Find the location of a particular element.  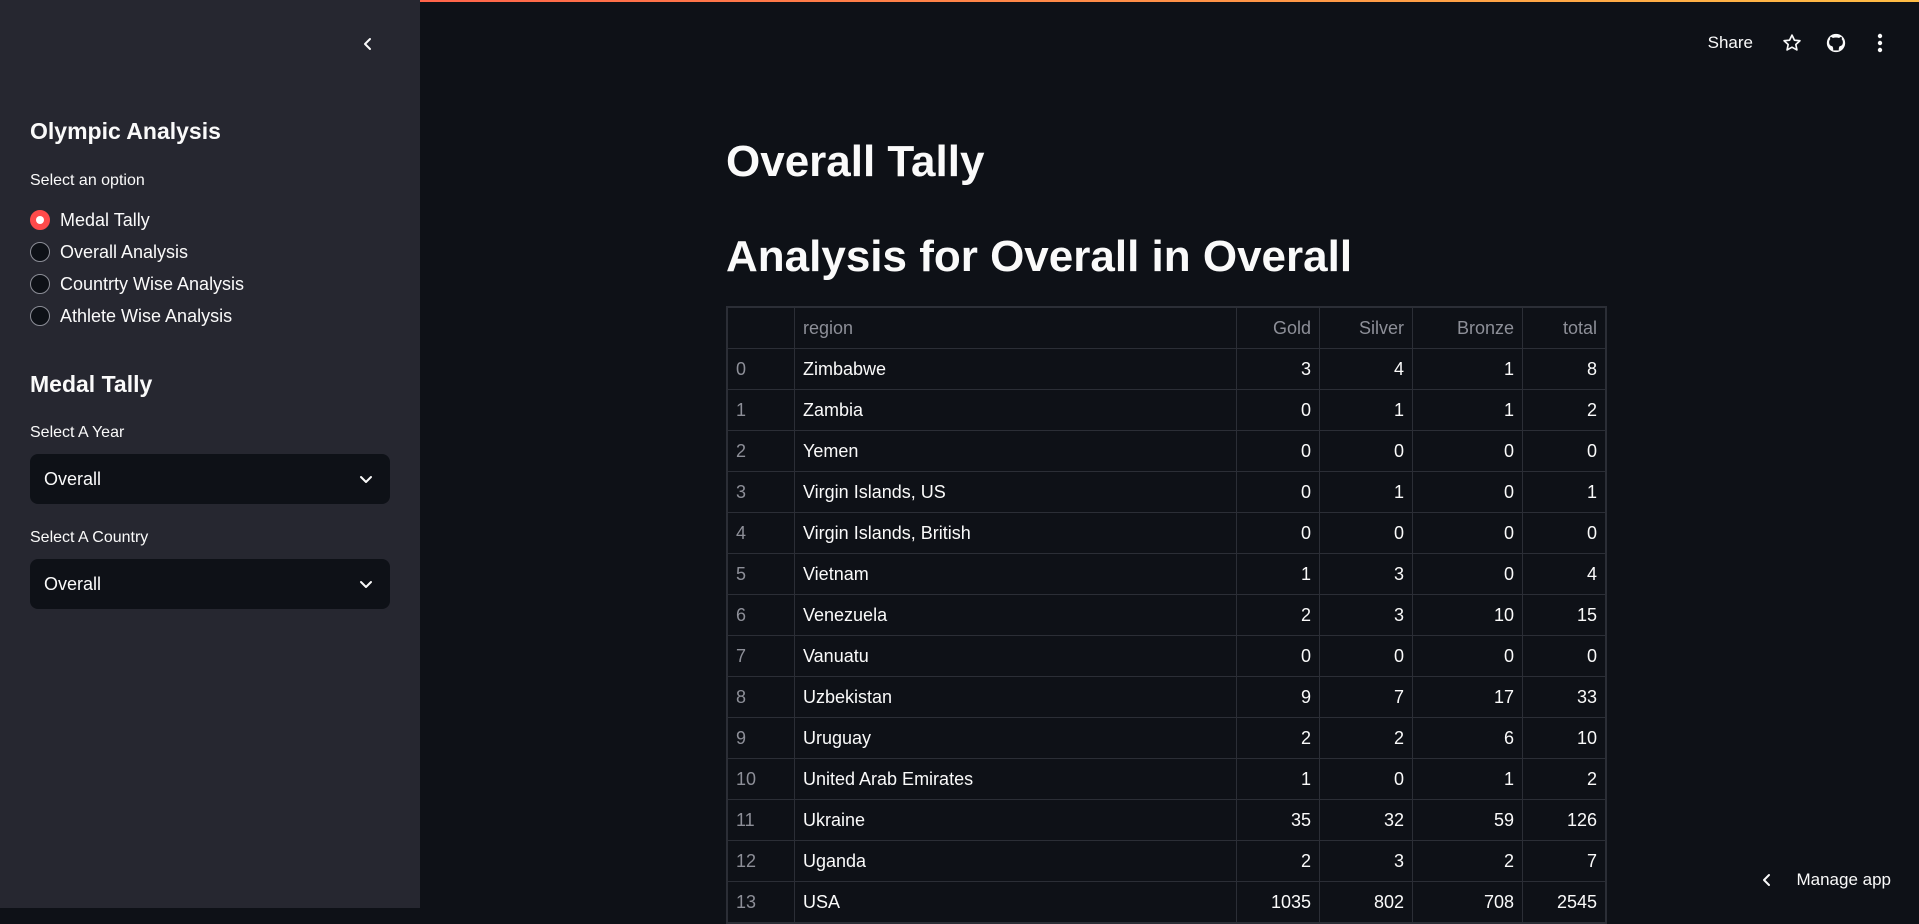

region-cell: Venezuela is located at coordinates (1016, 615).